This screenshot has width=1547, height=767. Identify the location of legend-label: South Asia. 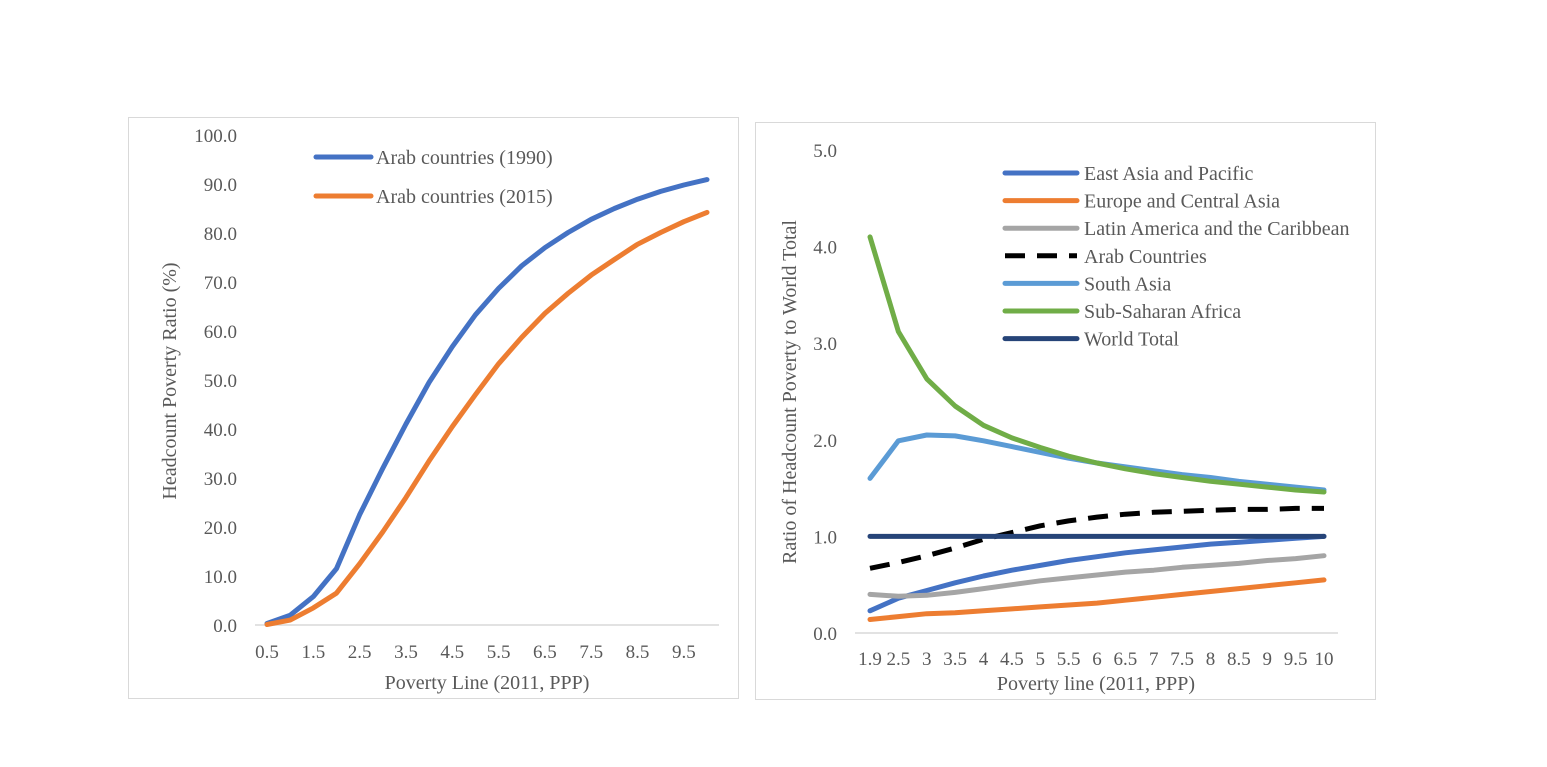
(1127, 284).